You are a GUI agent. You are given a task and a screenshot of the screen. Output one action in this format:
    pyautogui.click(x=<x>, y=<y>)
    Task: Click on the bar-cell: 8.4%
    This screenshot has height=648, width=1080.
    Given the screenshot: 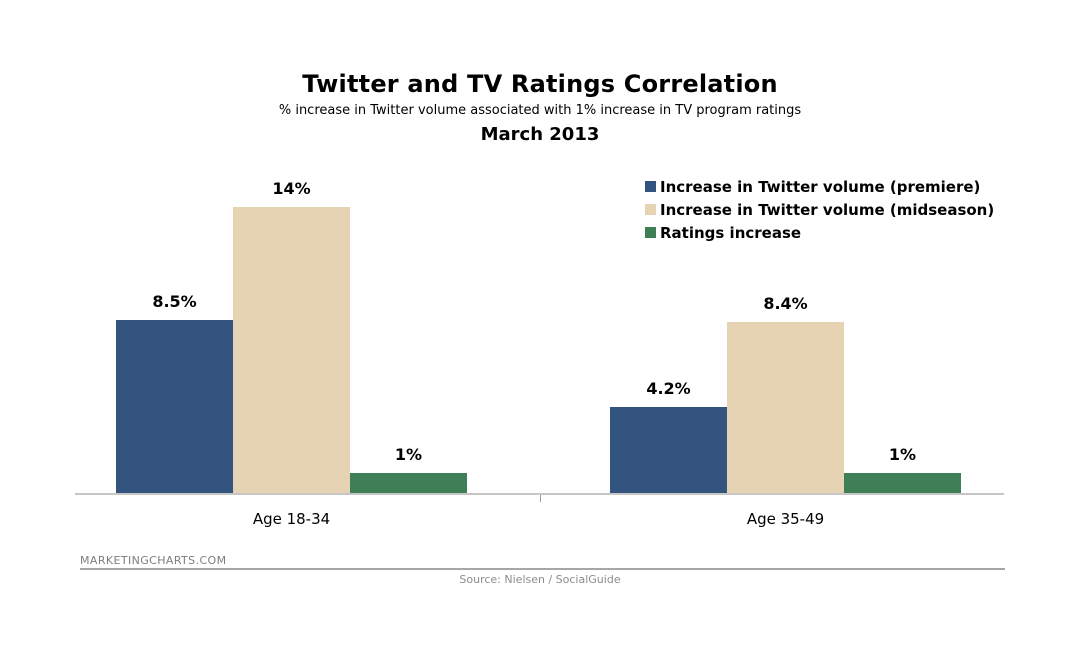 What is the action you would take?
    pyautogui.click(x=785, y=393)
    